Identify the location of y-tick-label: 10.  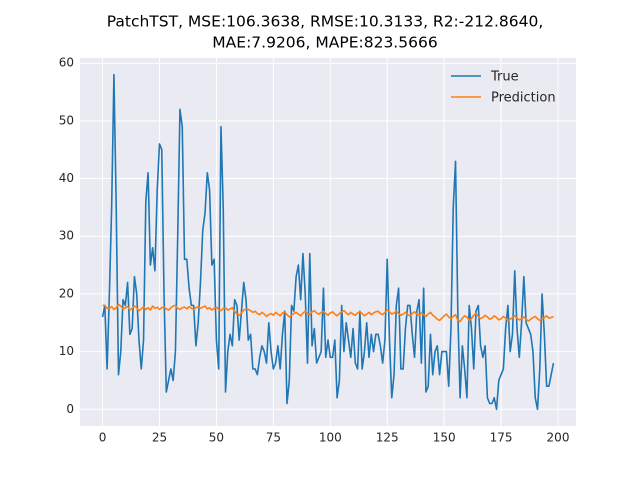
(66, 351).